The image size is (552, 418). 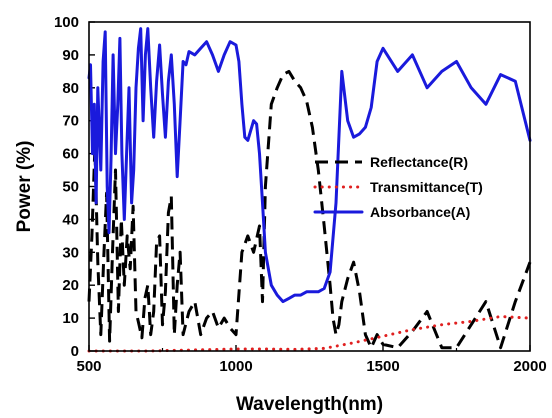 I want to click on x-tick-label: 1500, so click(x=382, y=366).